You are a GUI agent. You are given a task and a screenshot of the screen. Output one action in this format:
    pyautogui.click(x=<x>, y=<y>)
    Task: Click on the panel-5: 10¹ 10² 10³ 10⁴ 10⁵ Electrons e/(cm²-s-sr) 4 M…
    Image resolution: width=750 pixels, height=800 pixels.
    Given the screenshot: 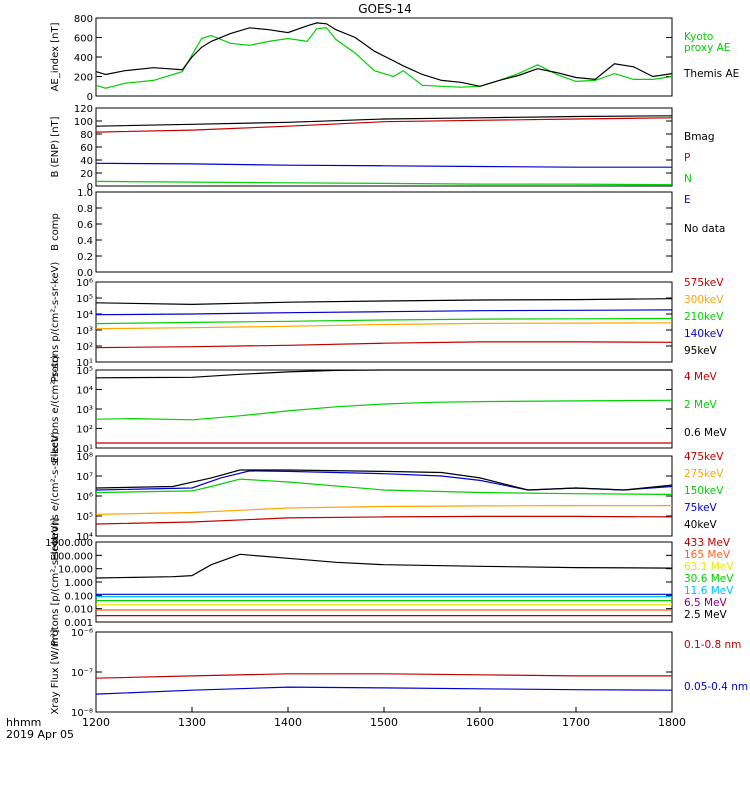 What is the action you would take?
    pyautogui.click(x=389, y=409)
    